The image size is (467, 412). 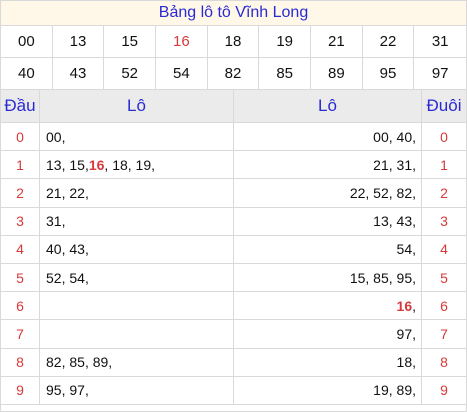 What do you see at coordinates (328, 106) in the screenshot?
I see `header-lo-right: Lô` at bounding box center [328, 106].